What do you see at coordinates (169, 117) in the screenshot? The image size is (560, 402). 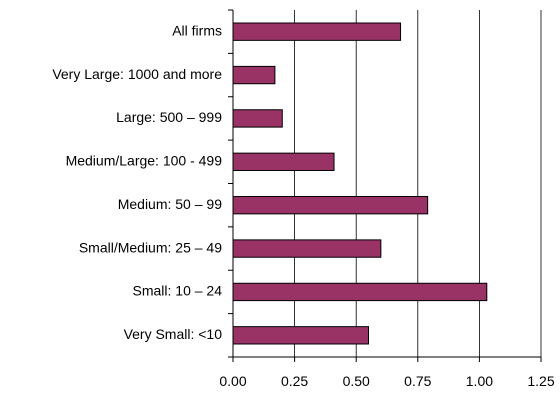 I see `category-label: Large: 500 – 999` at bounding box center [169, 117].